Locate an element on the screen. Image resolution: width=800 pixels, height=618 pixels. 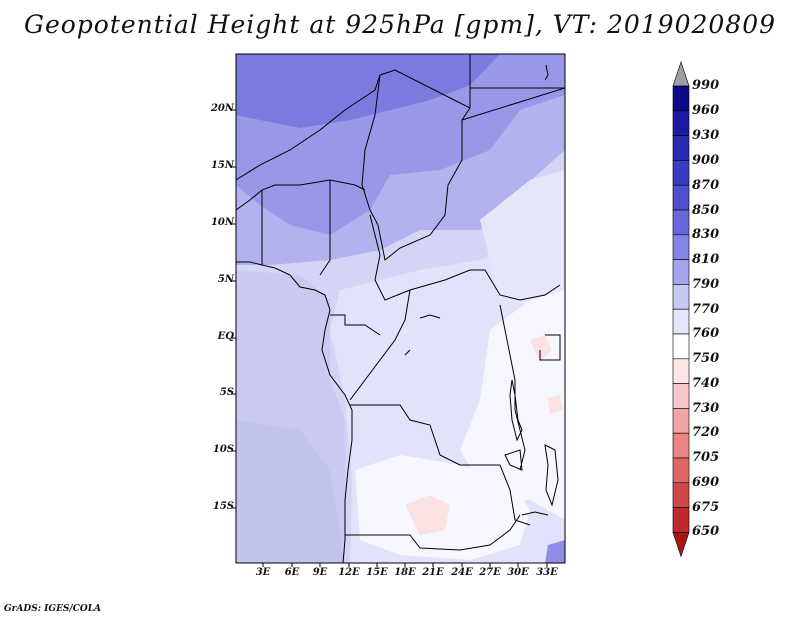
colorbar-label-990: 990 is located at coordinates (706, 85).